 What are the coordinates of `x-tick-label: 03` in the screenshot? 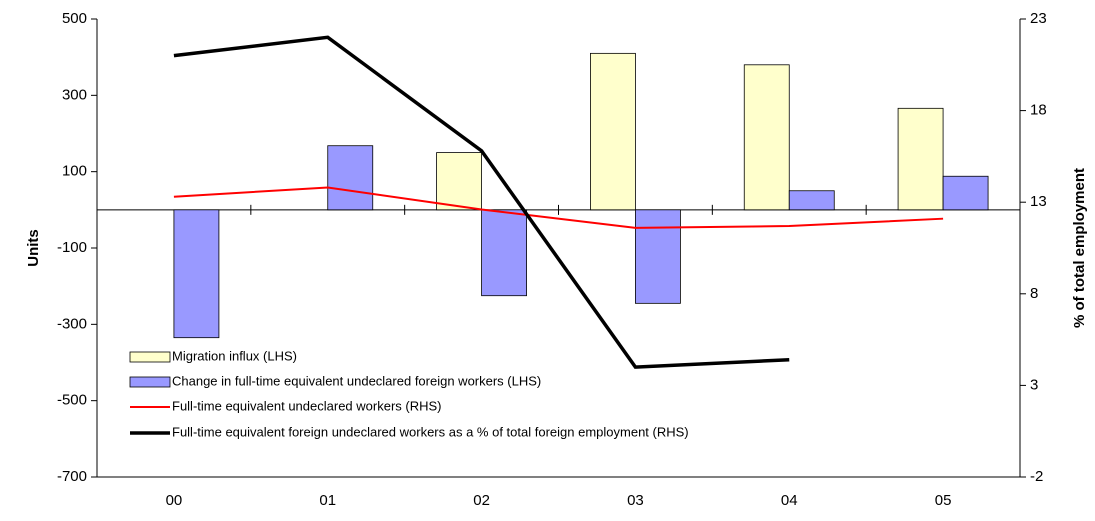 It's located at (635, 500).